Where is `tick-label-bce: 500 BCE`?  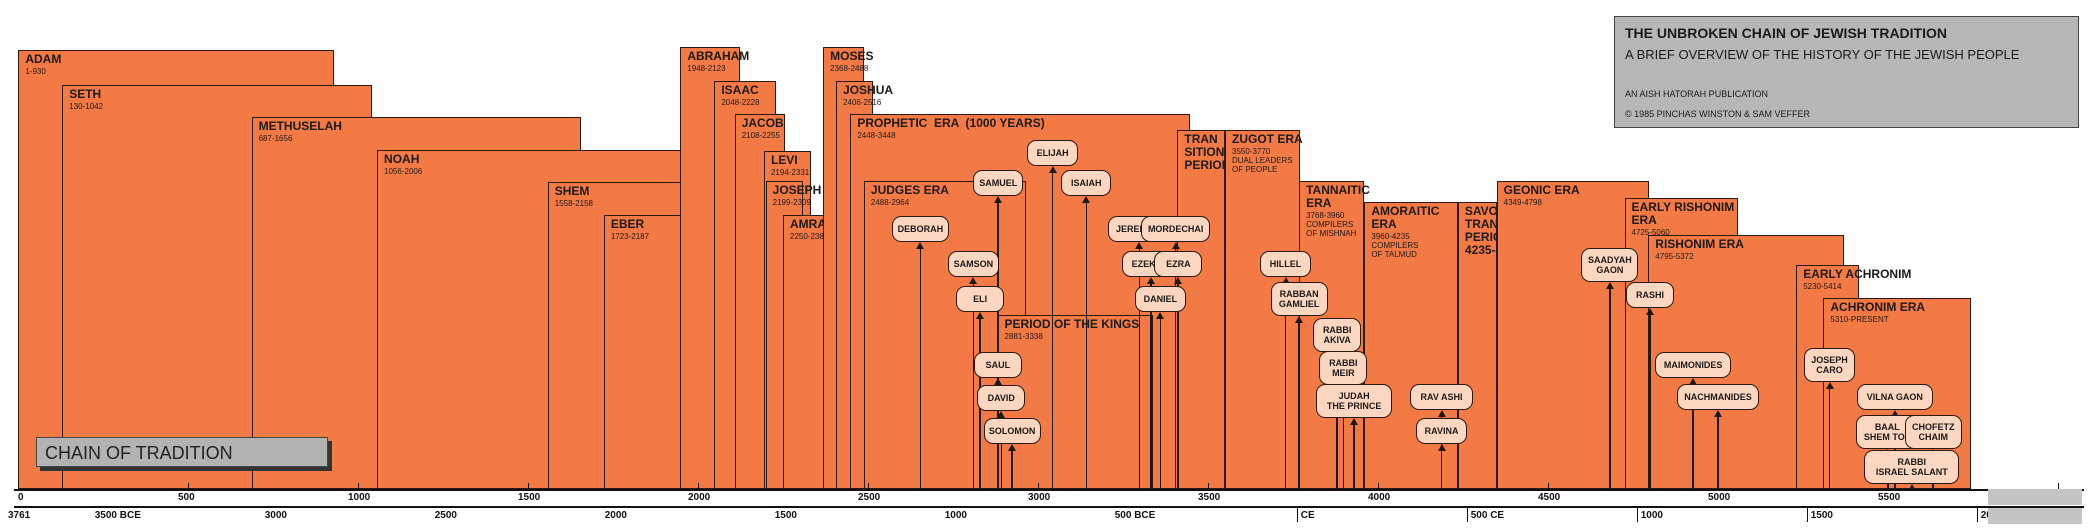 tick-label-bce: 500 BCE is located at coordinates (1135, 515).